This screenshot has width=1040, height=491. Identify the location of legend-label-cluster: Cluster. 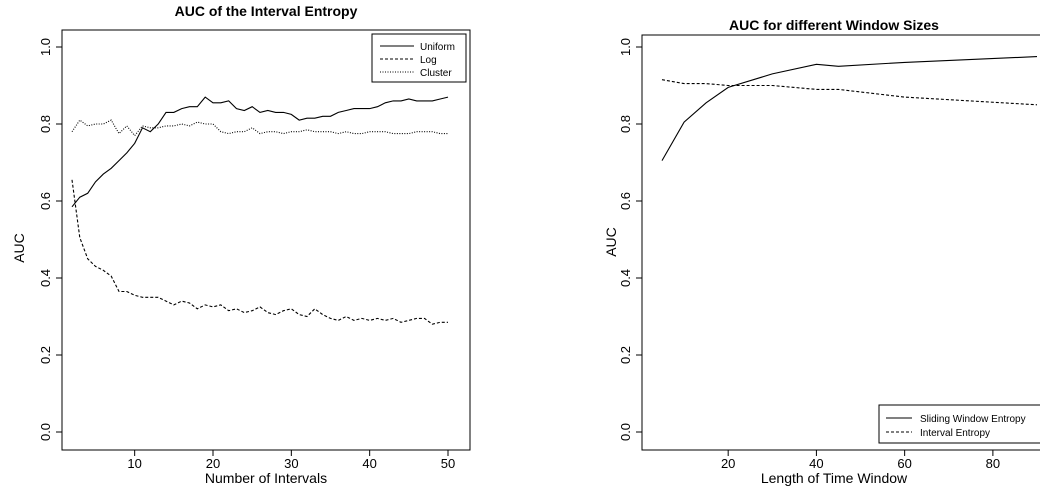
(436, 73).